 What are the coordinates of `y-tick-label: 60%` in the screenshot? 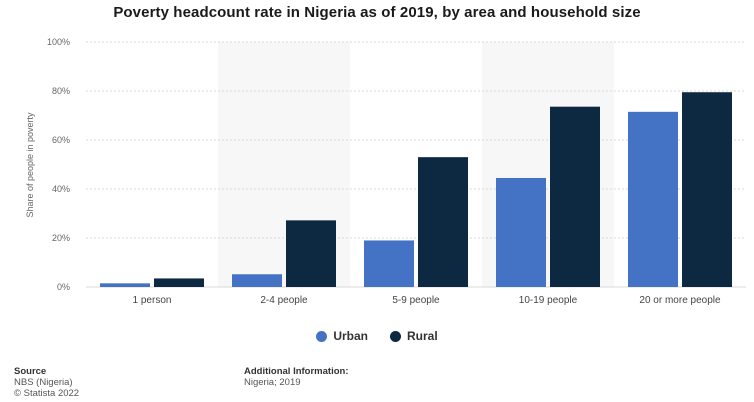 It's located at (61, 140).